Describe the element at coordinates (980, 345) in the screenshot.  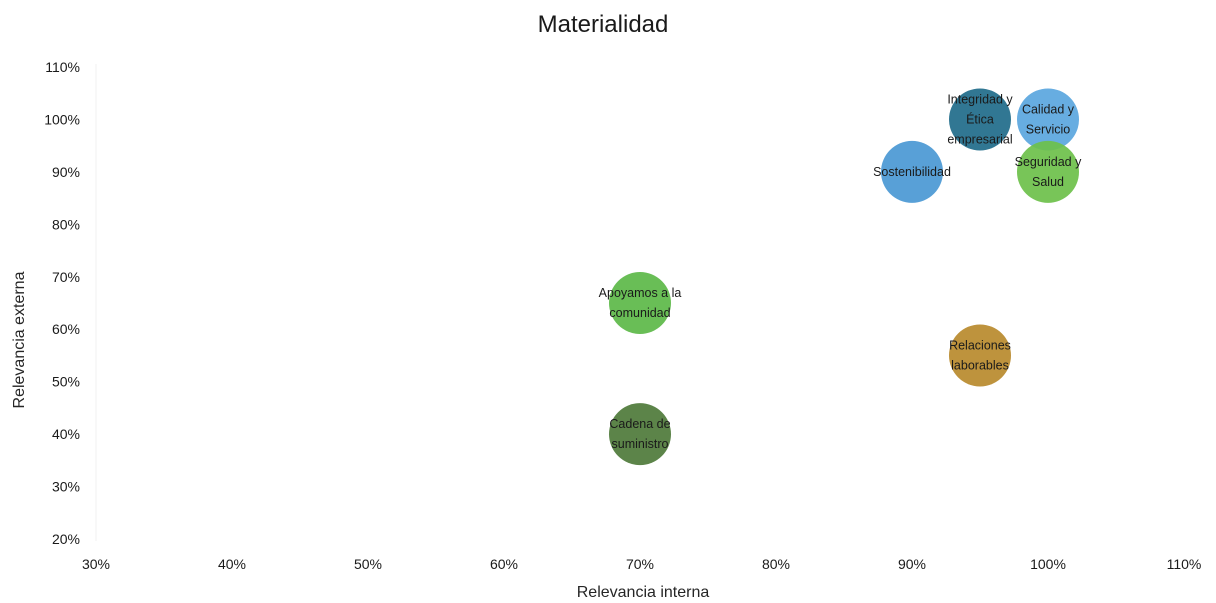
I see `bubble-label: Relaciones` at that location.